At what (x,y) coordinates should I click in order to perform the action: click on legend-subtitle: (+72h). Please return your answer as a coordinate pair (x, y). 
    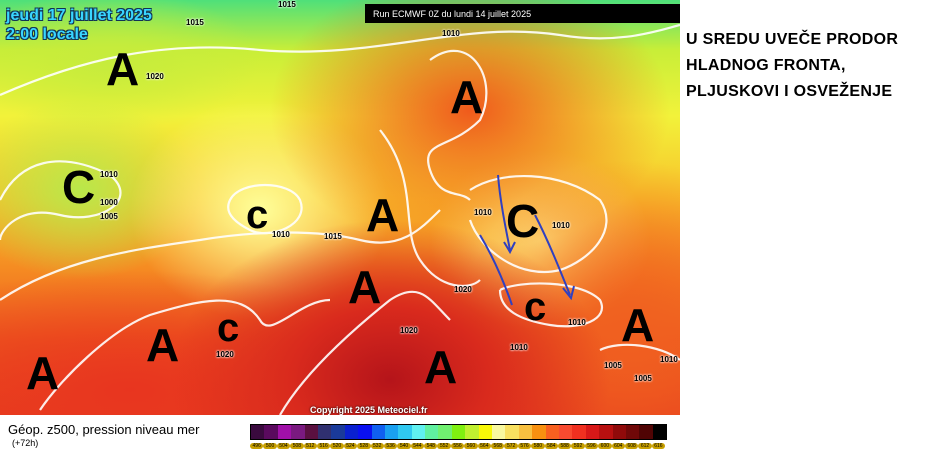
    Looking at the image, I should click on (25, 443).